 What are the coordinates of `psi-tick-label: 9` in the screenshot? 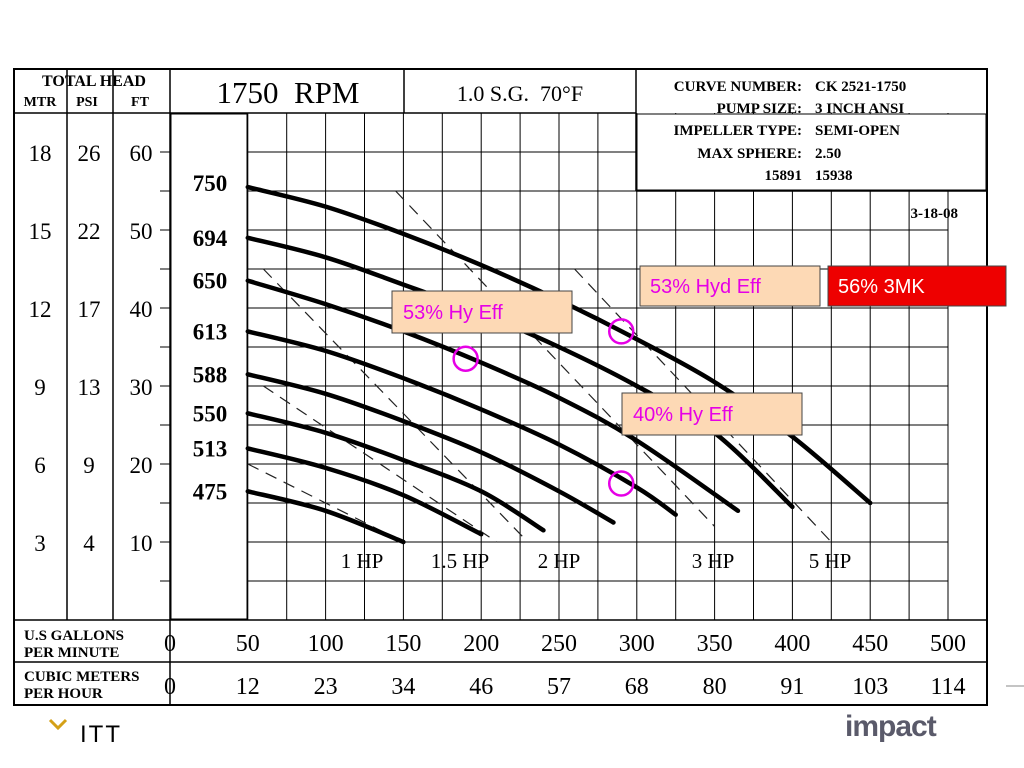 It's located at (89, 465).